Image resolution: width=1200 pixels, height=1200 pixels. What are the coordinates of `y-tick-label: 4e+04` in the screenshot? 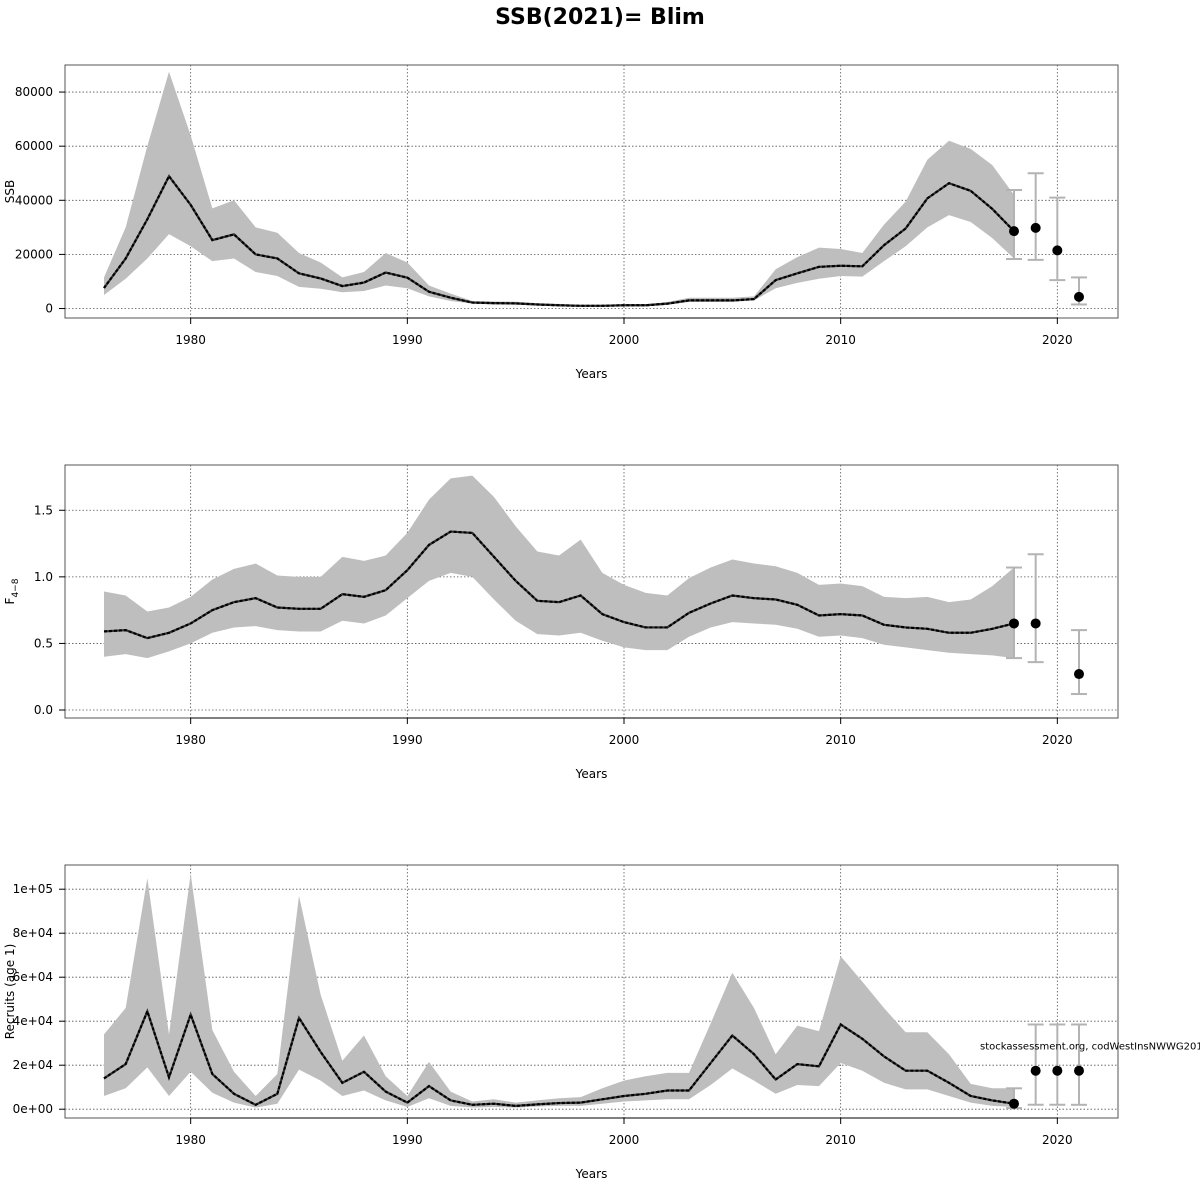 It's located at (33, 1021).